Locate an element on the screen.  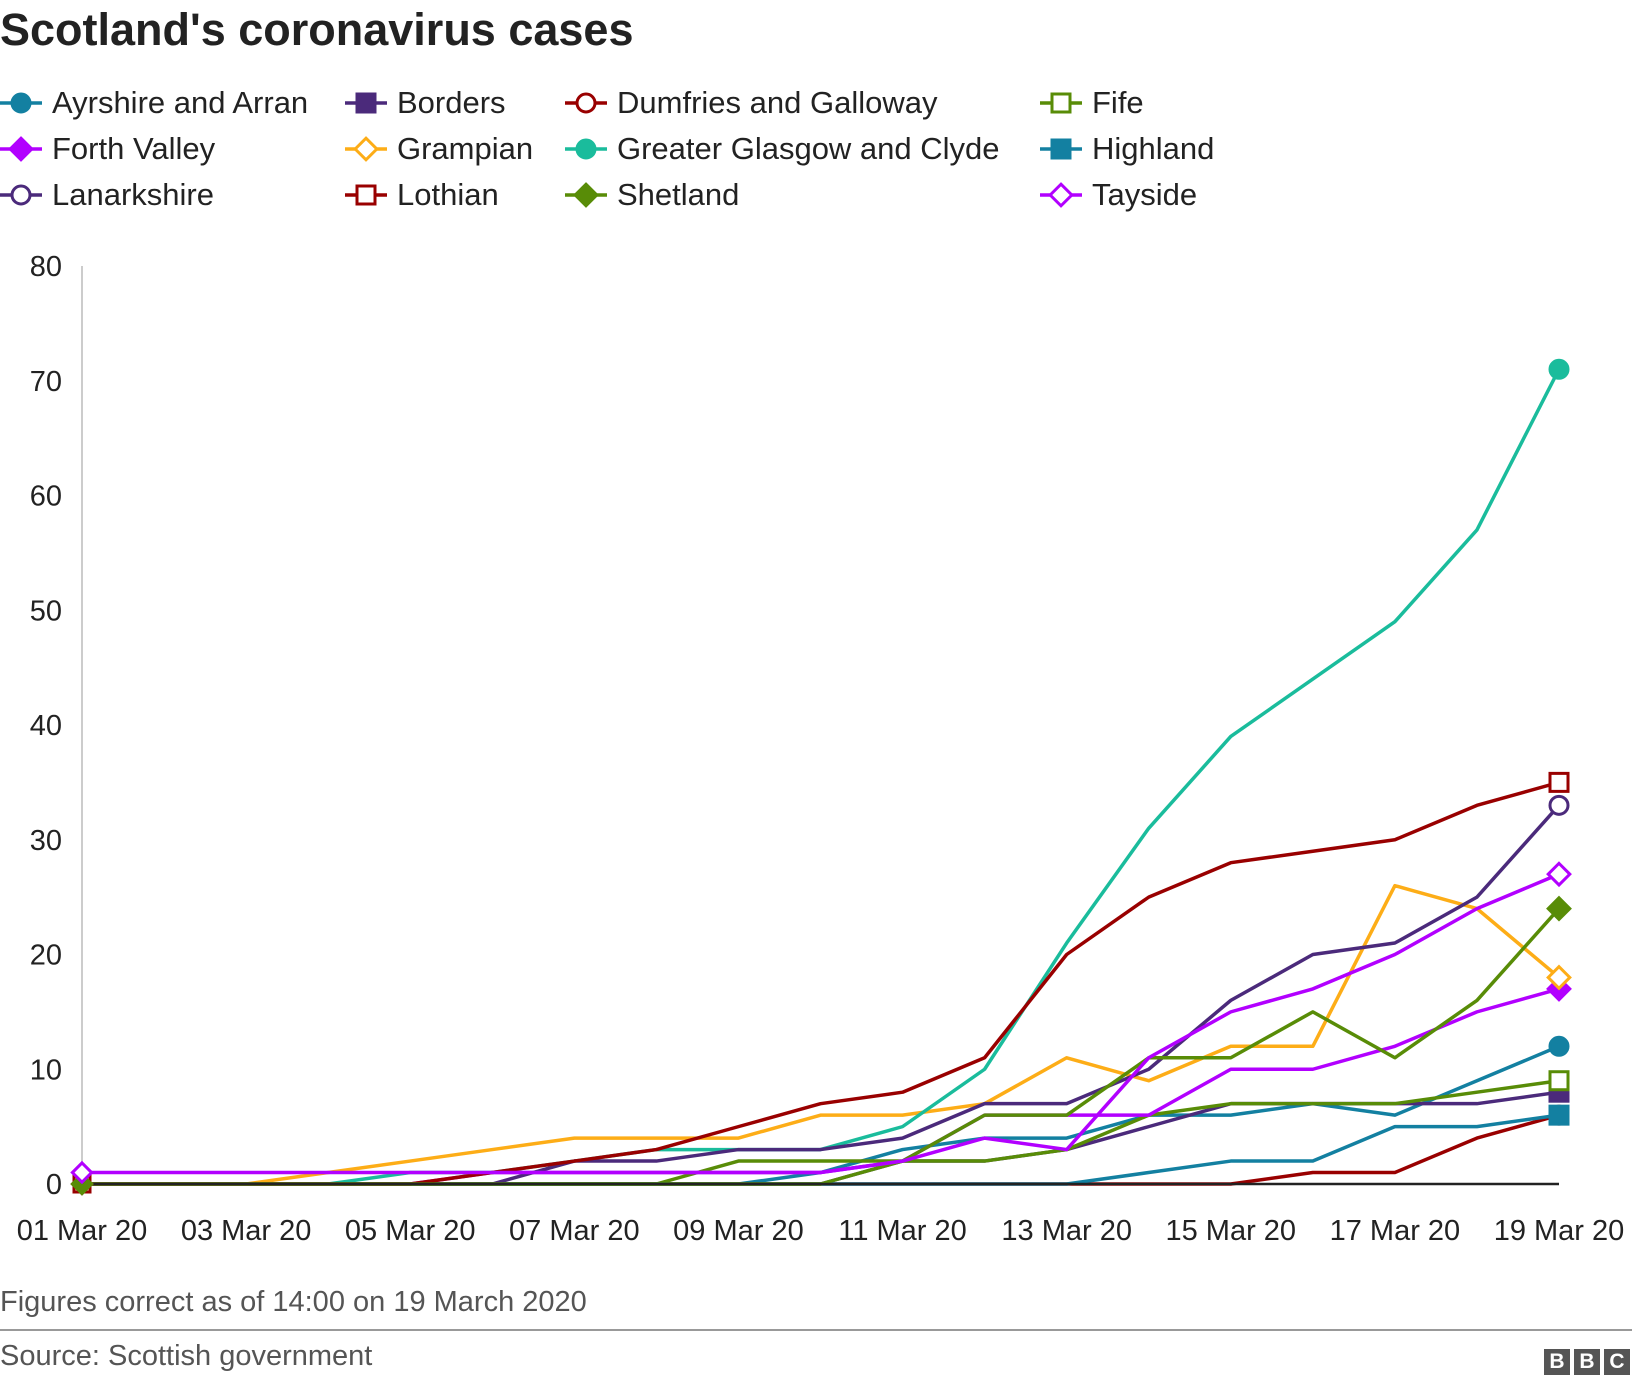
x-tick-label: 07 Mar 20 is located at coordinates (574, 1231).